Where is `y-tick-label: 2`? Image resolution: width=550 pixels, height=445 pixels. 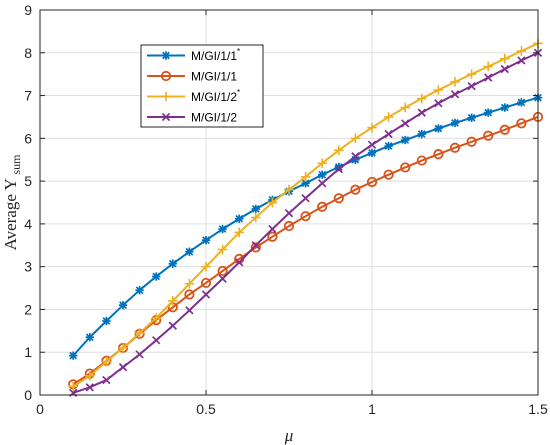
y-tick-label: 2 is located at coordinates (28, 309).